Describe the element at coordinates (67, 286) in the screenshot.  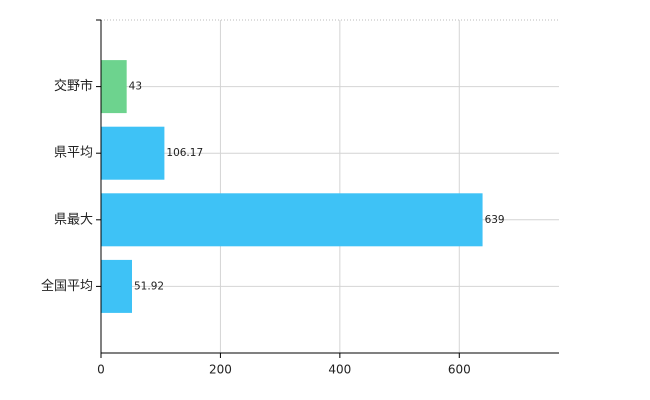
I see `y-tick-label: 全国平均` at that location.